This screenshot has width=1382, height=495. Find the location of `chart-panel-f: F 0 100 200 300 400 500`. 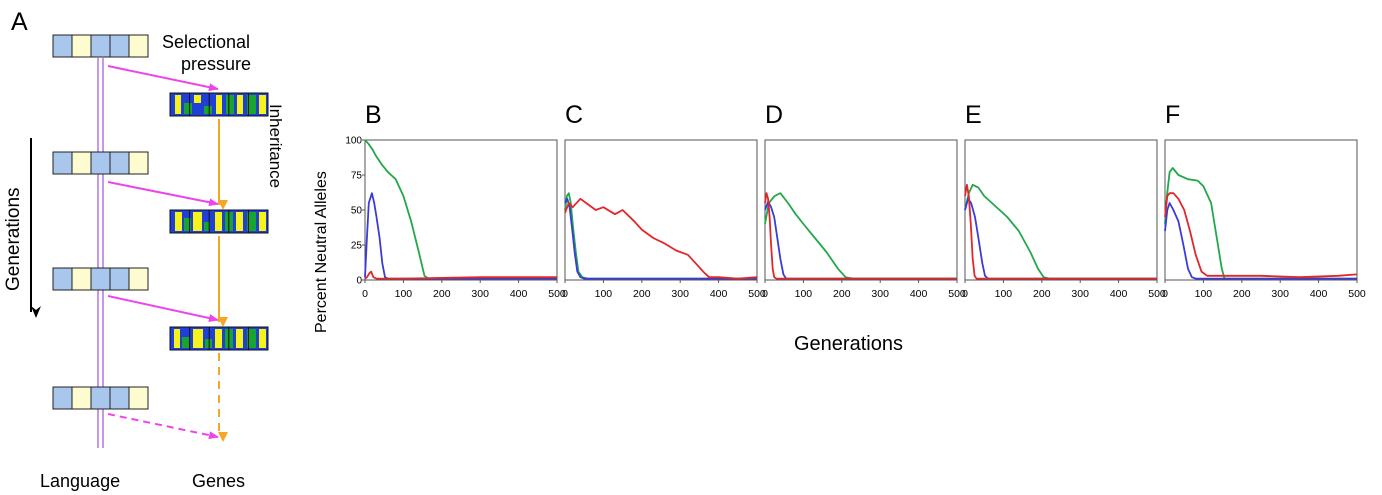

chart-panel-f: F 0 100 200 300 400 500 is located at coordinates (1264, 200).